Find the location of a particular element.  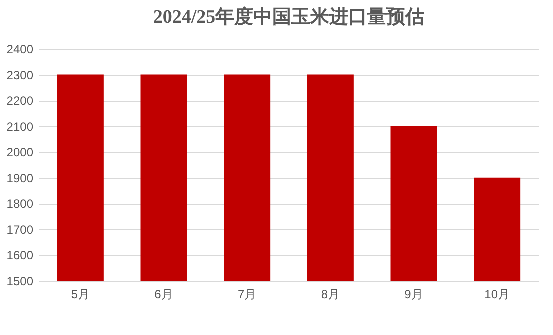

y-tick-label: 1700 is located at coordinates (20, 229).